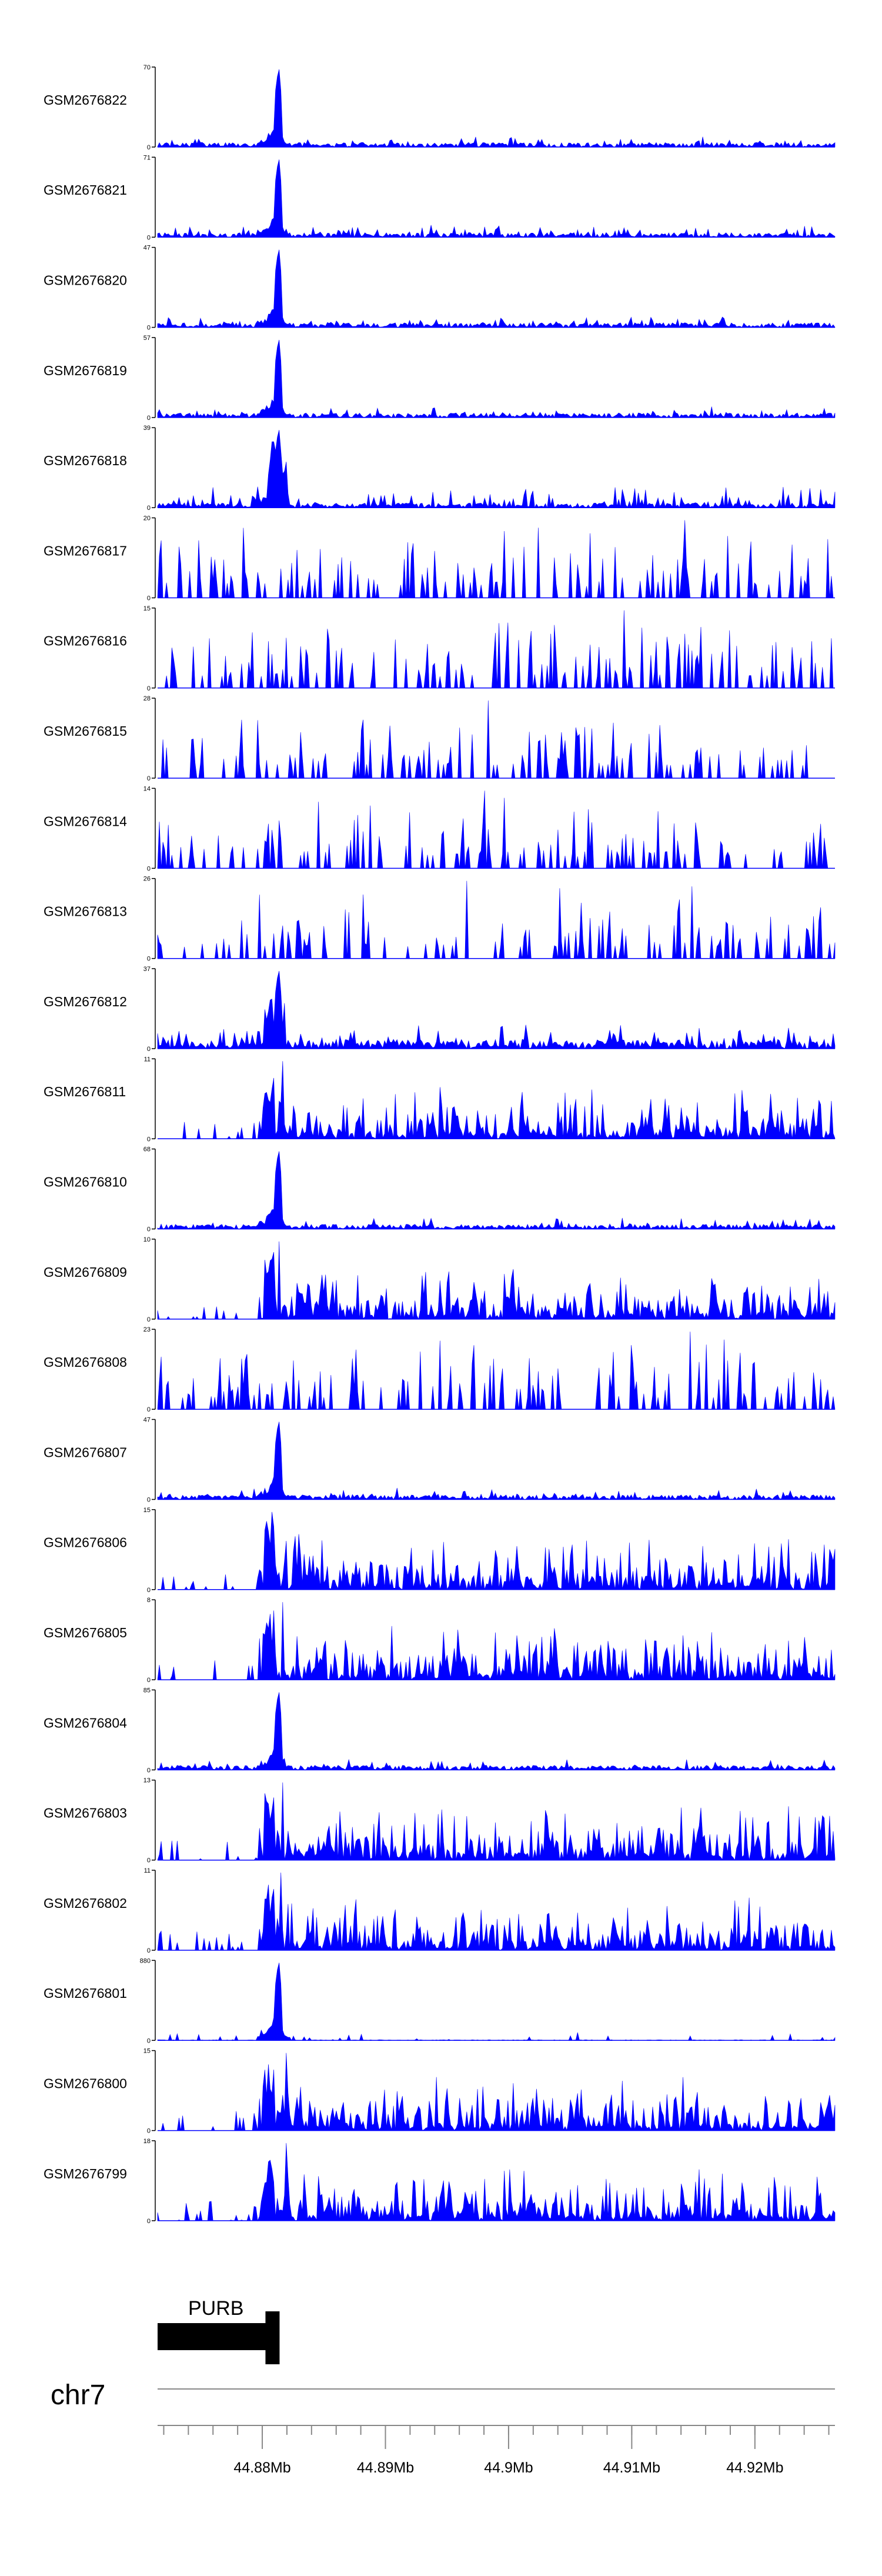 The height and width of the screenshot is (2576, 882). I want to click on x-axis-tick-label: 44.88Mb, so click(261, 2468).